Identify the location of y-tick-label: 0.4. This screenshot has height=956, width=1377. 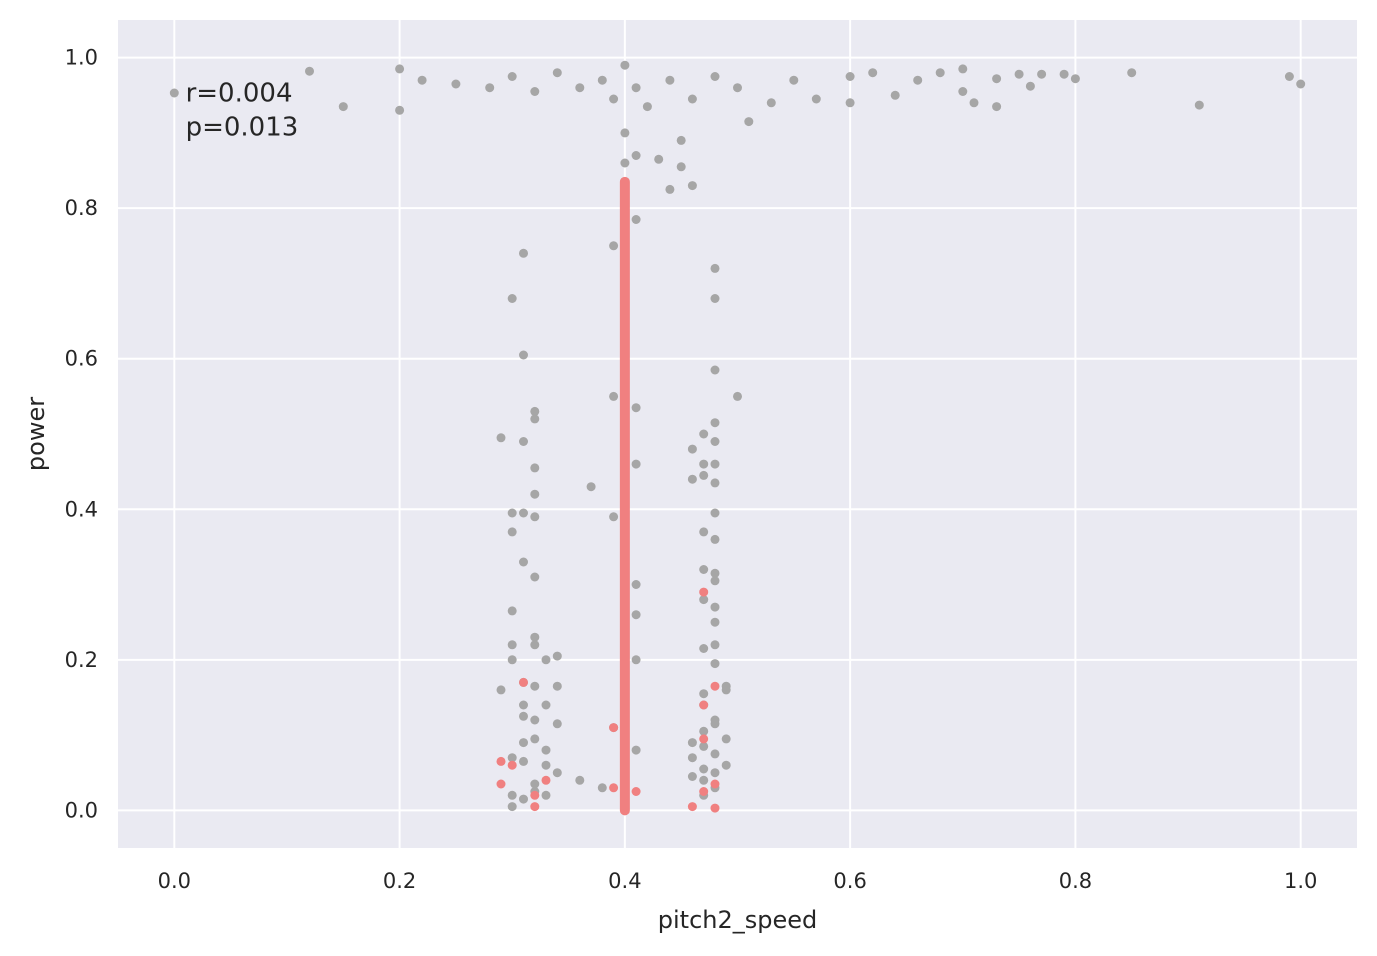
(81, 509).